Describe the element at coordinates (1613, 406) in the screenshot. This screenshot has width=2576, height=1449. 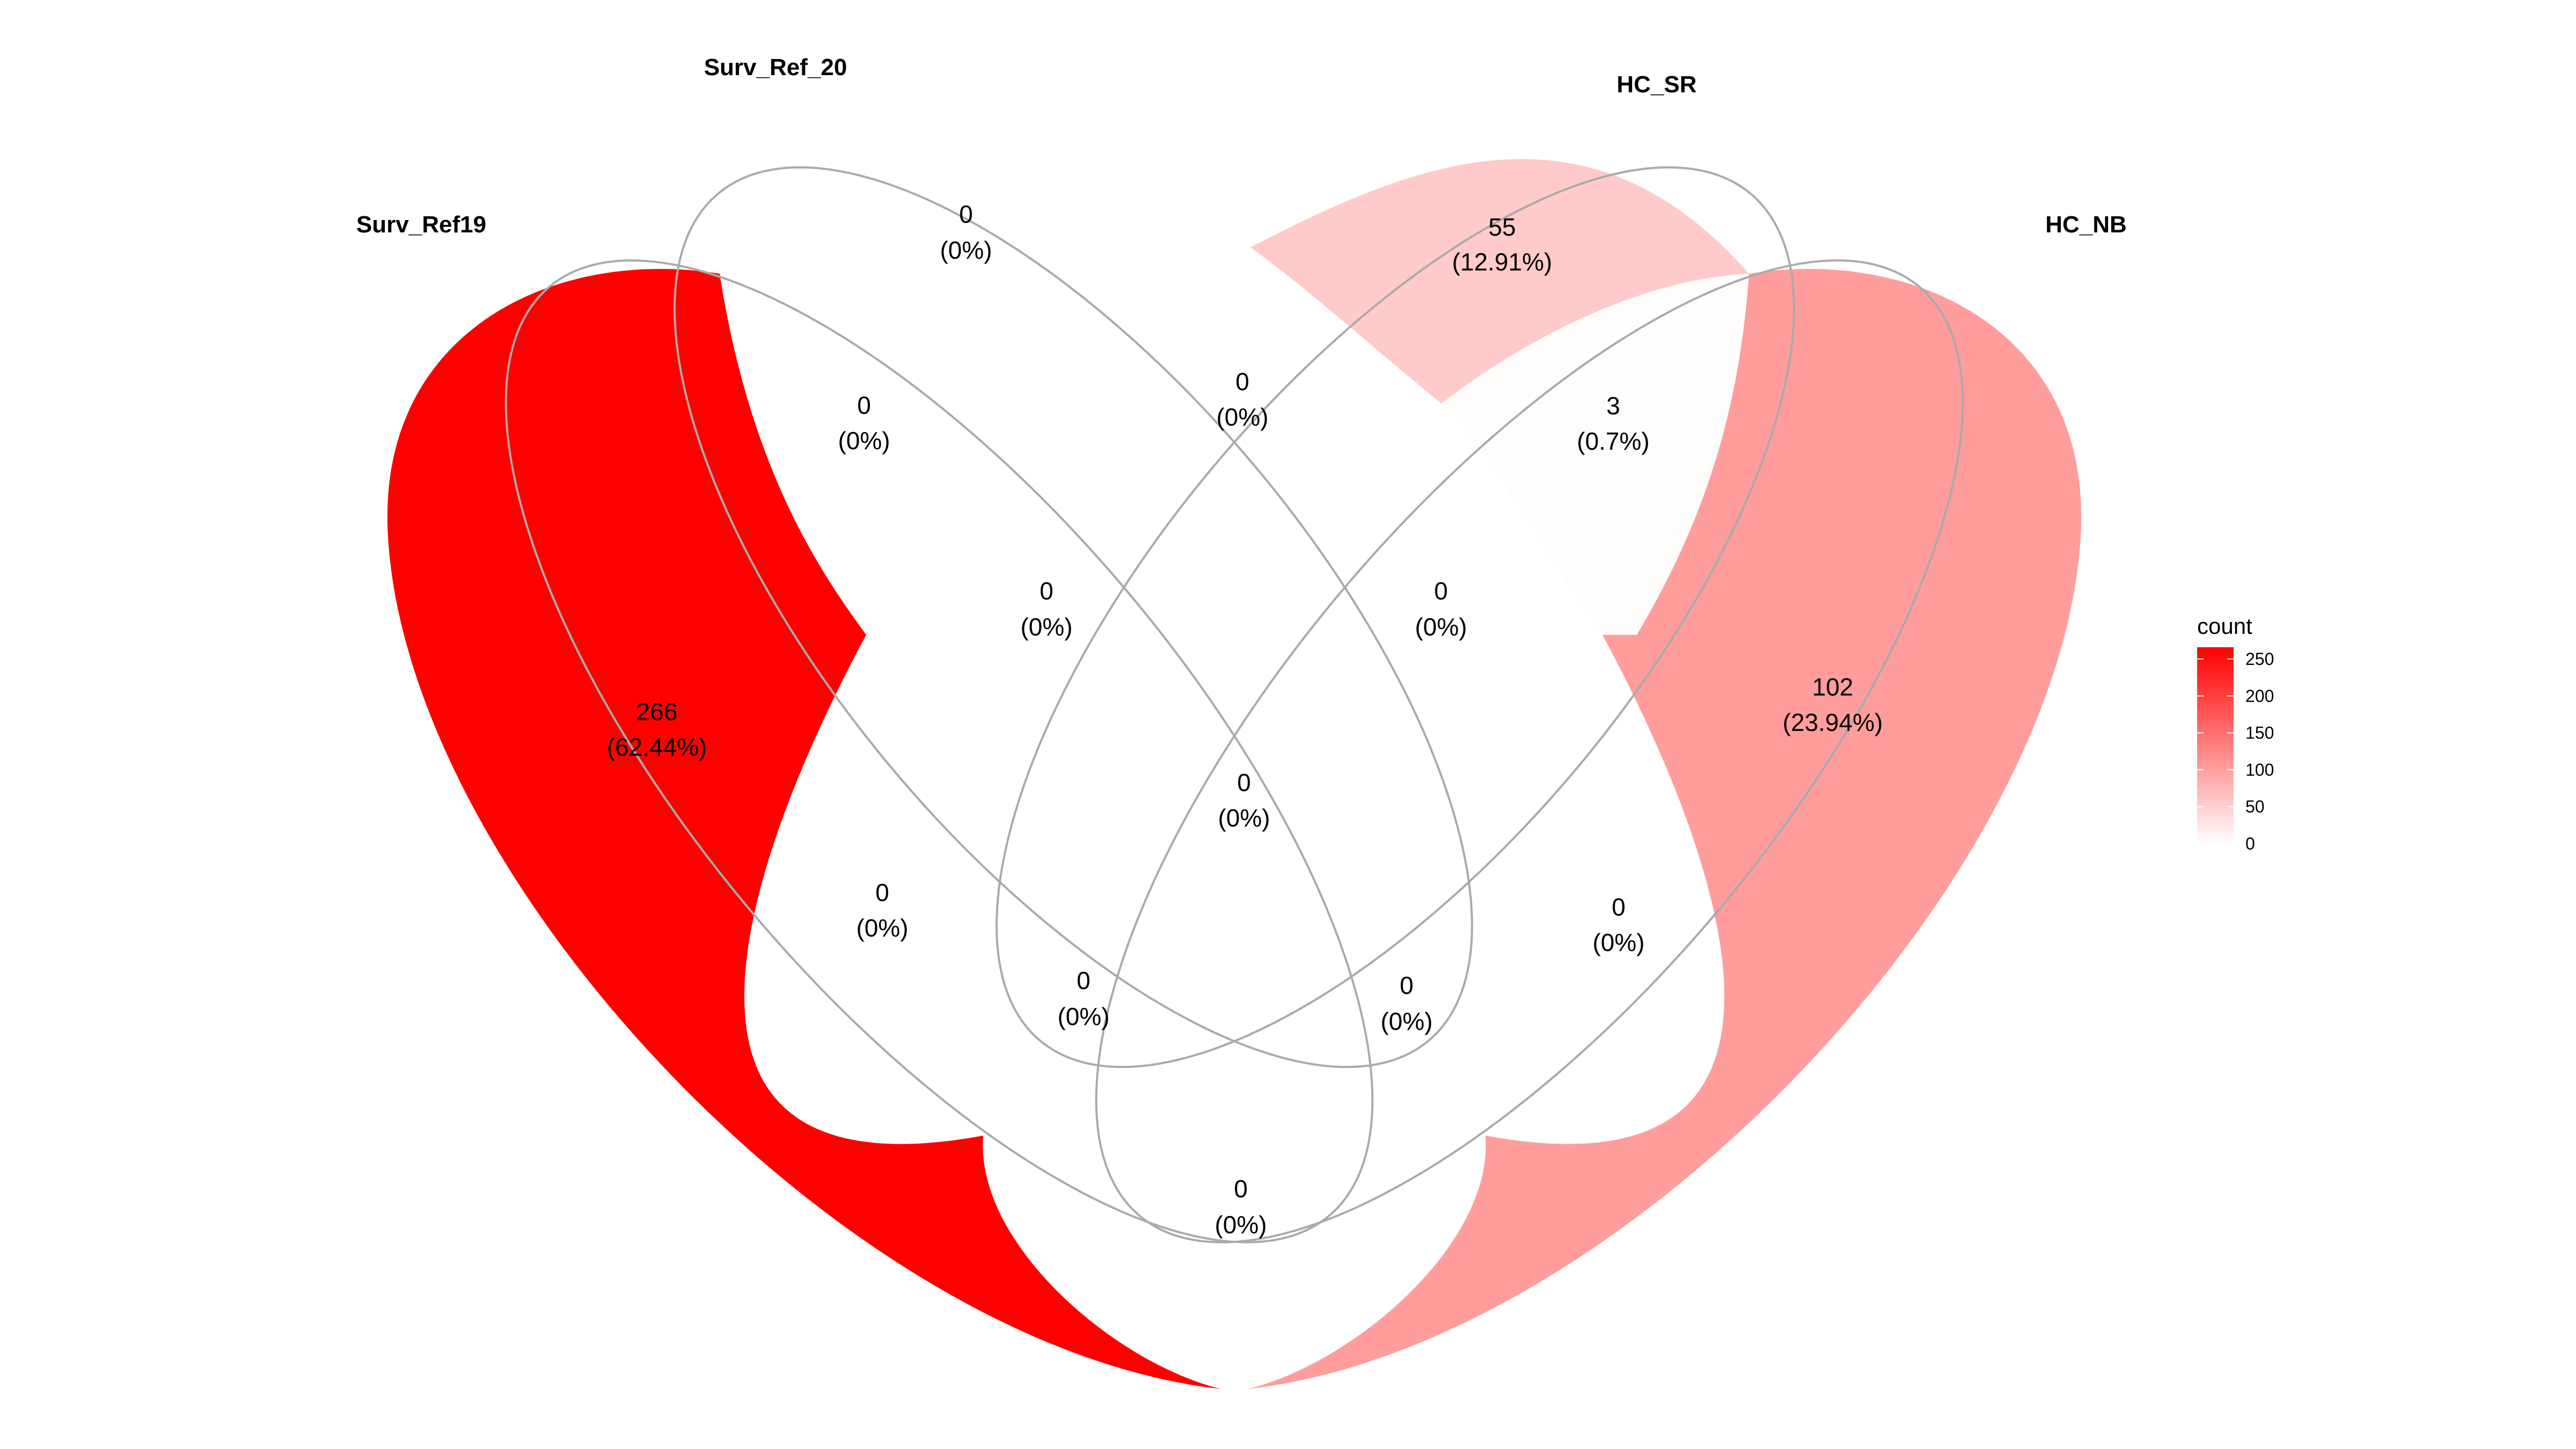
I see `region-count: 3` at that location.